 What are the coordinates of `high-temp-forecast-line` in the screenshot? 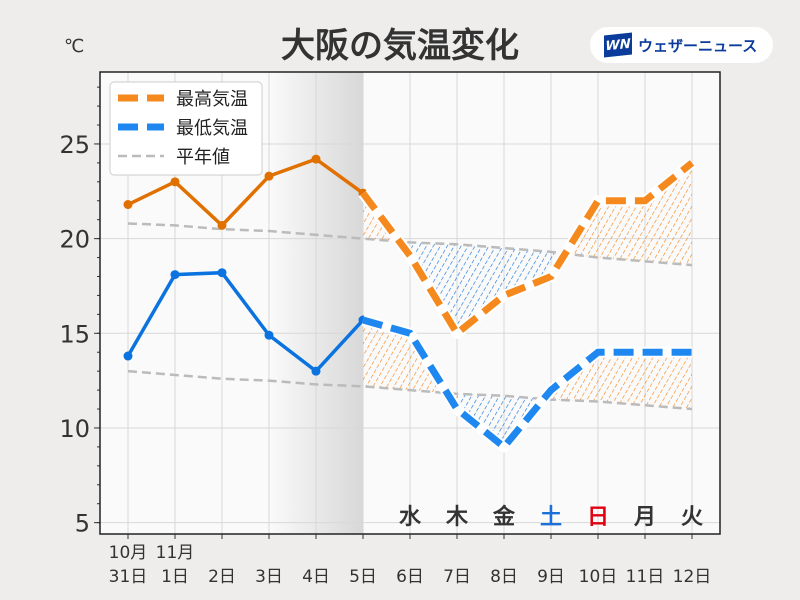 It's located at (527, 249).